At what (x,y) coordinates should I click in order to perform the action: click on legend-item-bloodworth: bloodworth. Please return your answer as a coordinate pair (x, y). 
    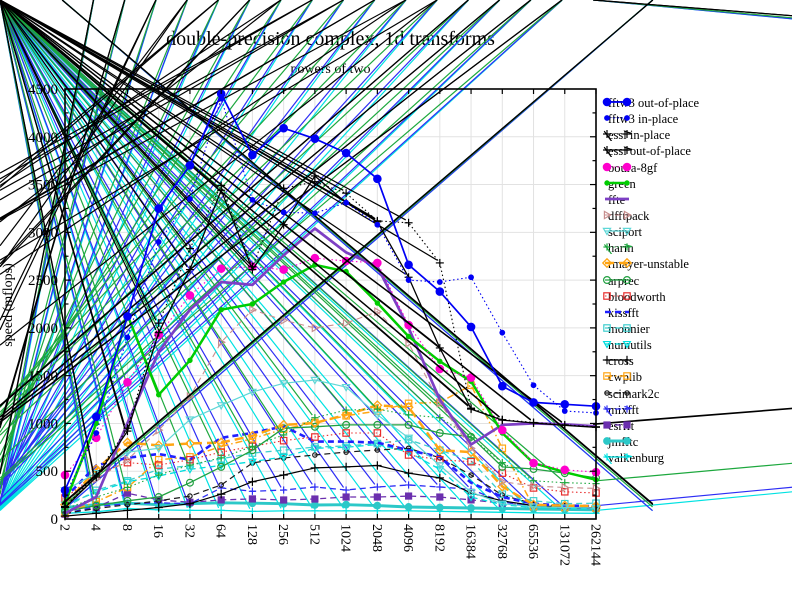
    Looking at the image, I should click on (634, 297).